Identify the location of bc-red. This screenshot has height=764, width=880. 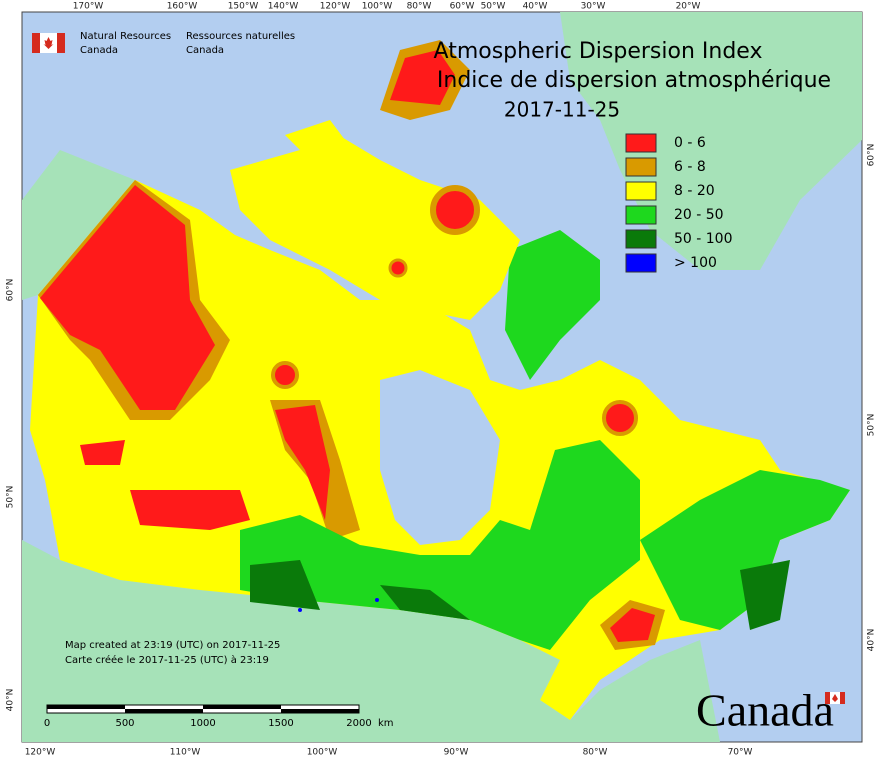
(190, 510).